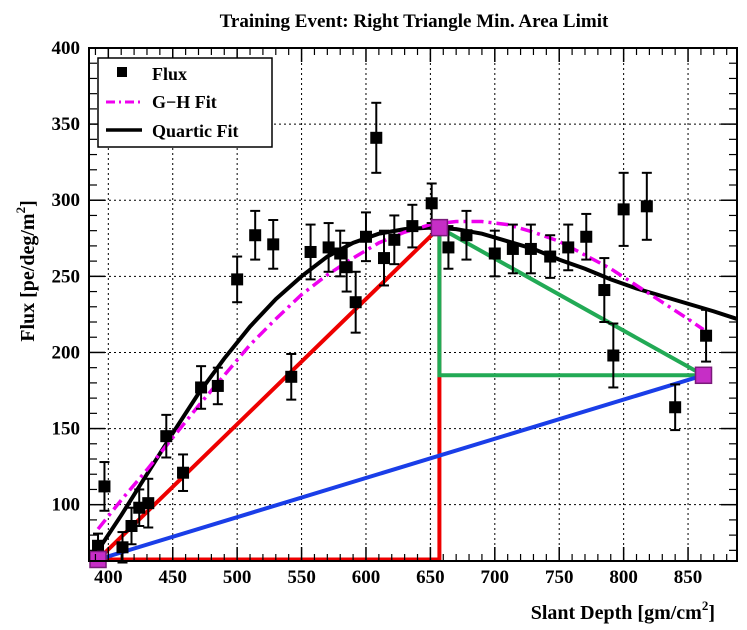 This screenshot has width=747, height=630. What do you see at coordinates (66, 200) in the screenshot?
I see `y-tick-label: 300` at bounding box center [66, 200].